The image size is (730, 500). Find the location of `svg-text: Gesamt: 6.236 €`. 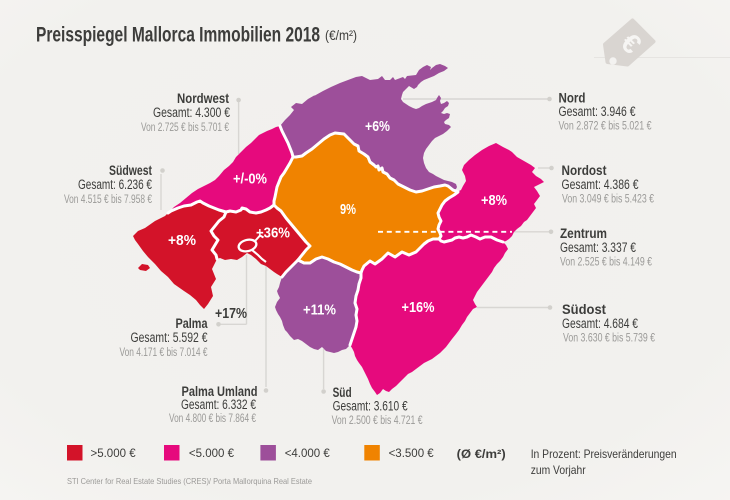

svg-text: Gesamt: 6.236 € is located at coordinates (115, 184).